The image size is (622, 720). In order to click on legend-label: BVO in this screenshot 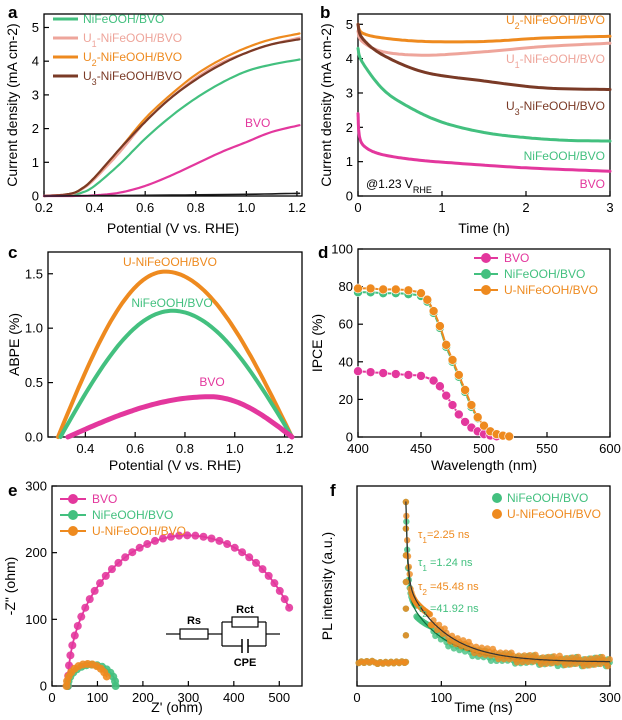, I will do `click(104, 499)`.